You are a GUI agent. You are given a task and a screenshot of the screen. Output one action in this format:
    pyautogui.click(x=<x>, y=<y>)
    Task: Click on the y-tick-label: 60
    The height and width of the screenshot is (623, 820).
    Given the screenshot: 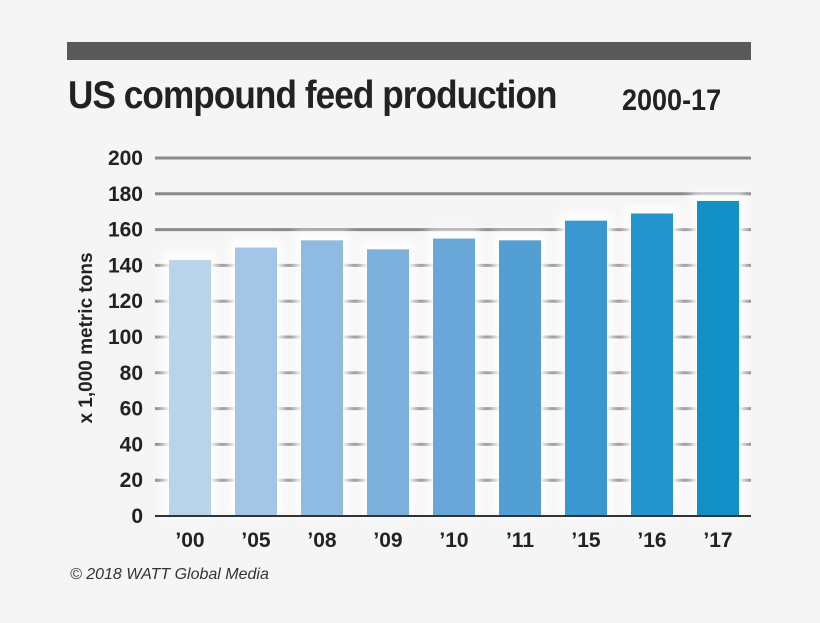 What is the action you would take?
    pyautogui.click(x=131, y=409)
    